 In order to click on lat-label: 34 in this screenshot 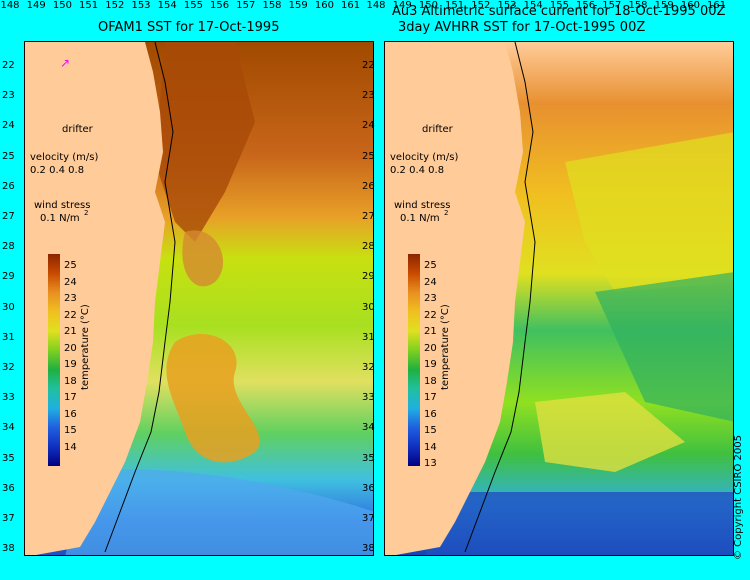, I will do `click(8, 428)`.